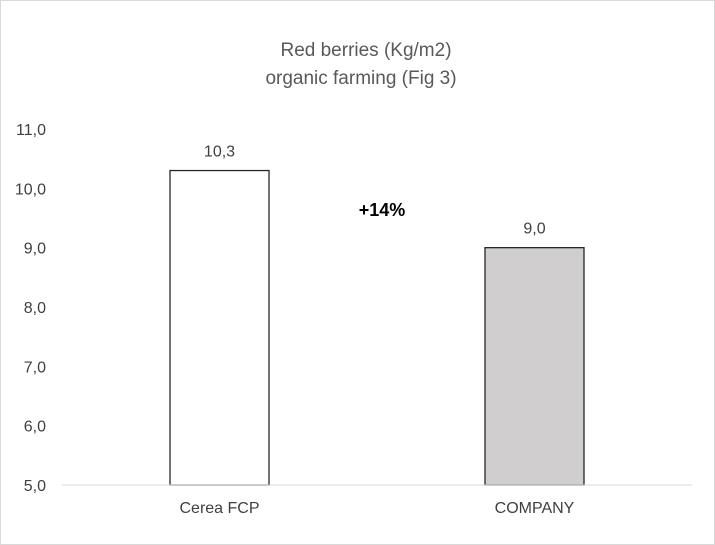  I want to click on data-labels: 10,3 9,0, so click(375, 191).